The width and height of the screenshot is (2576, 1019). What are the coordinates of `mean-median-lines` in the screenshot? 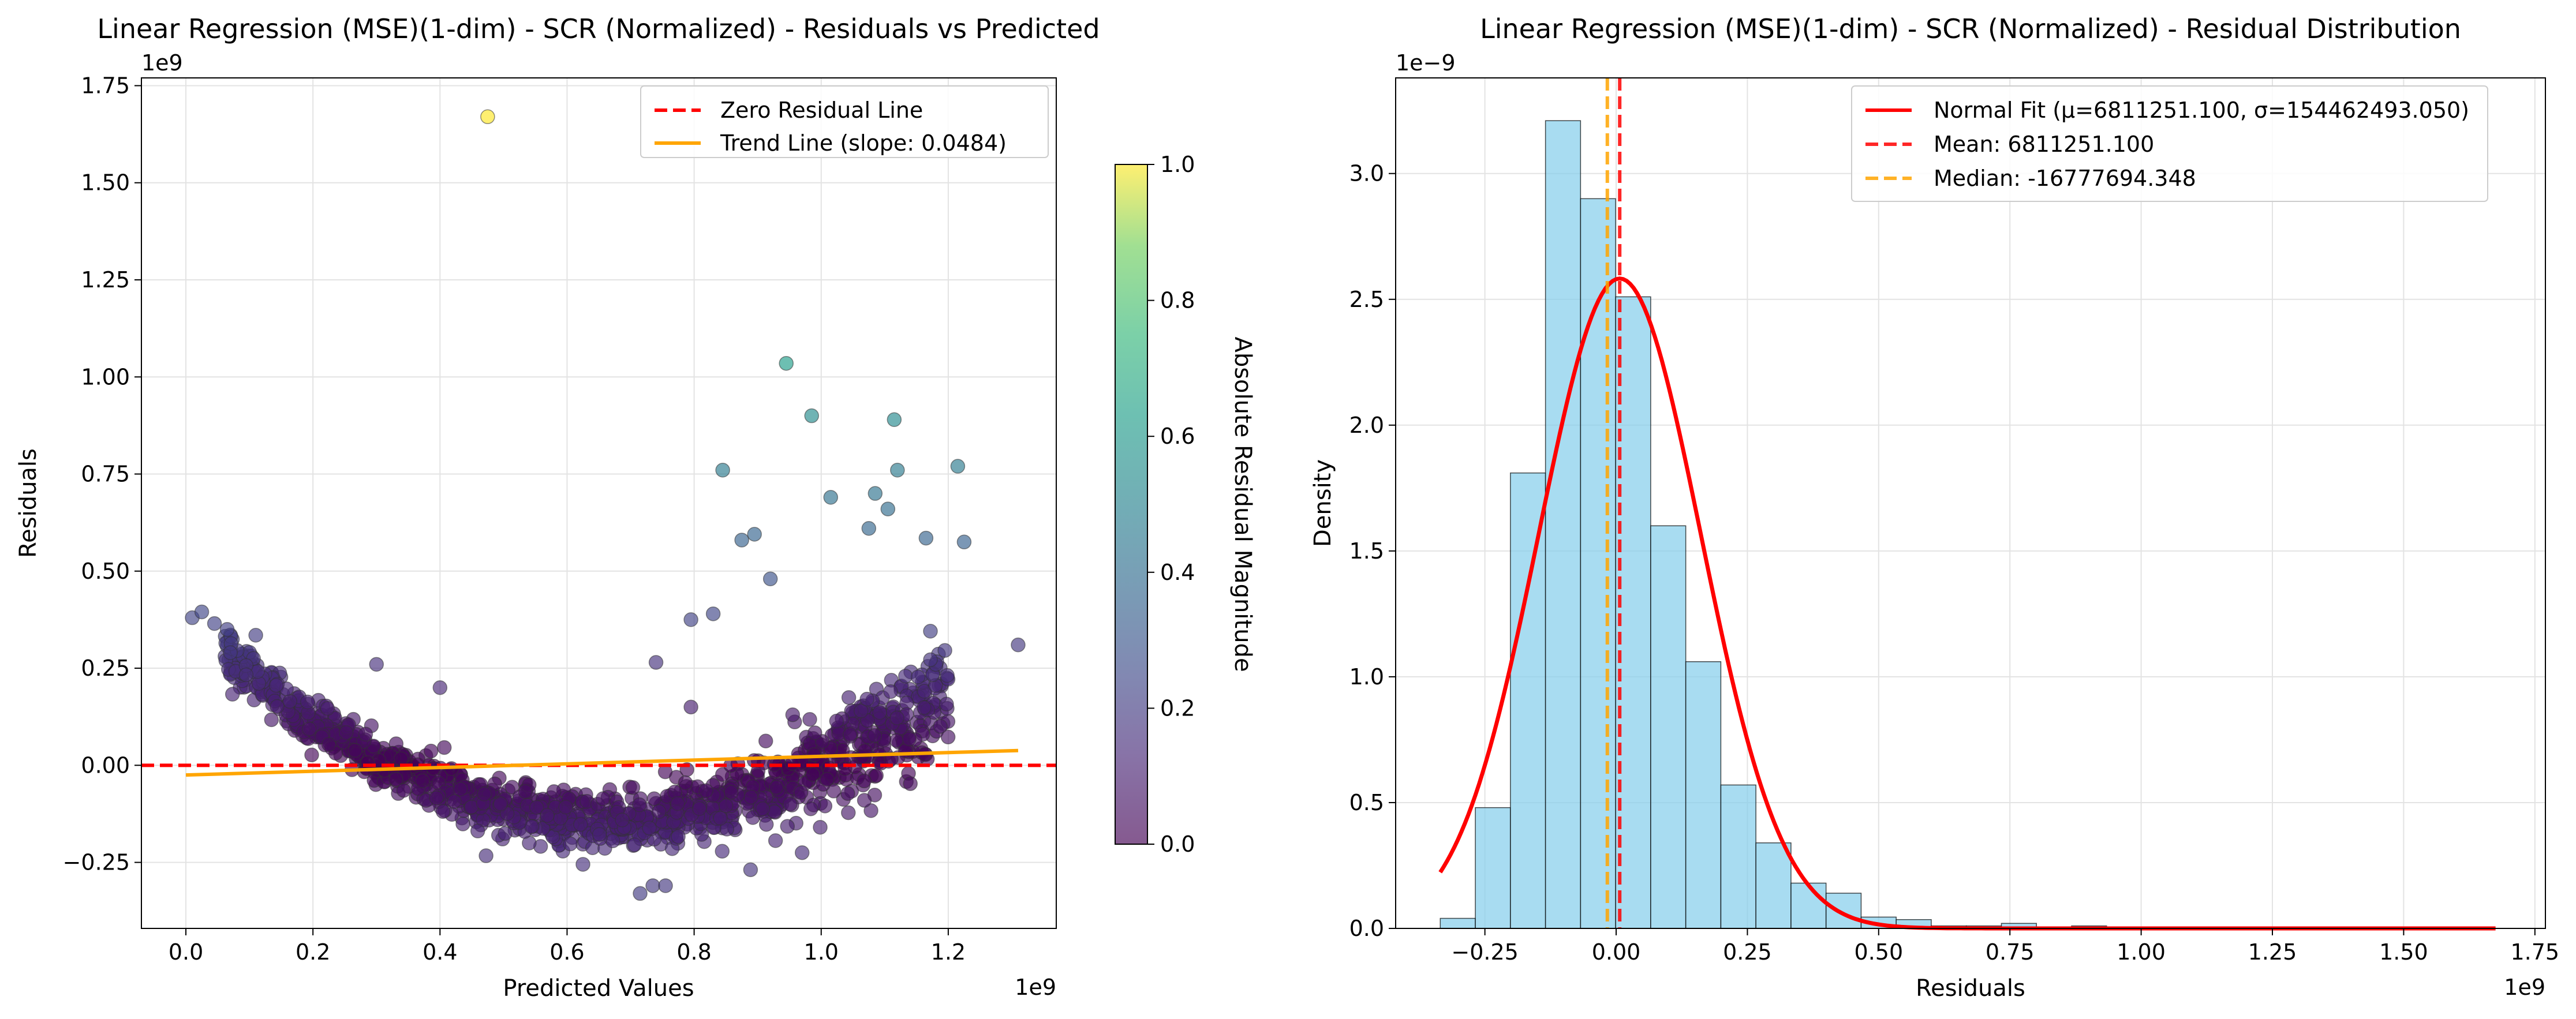 It's located at (1613, 503).